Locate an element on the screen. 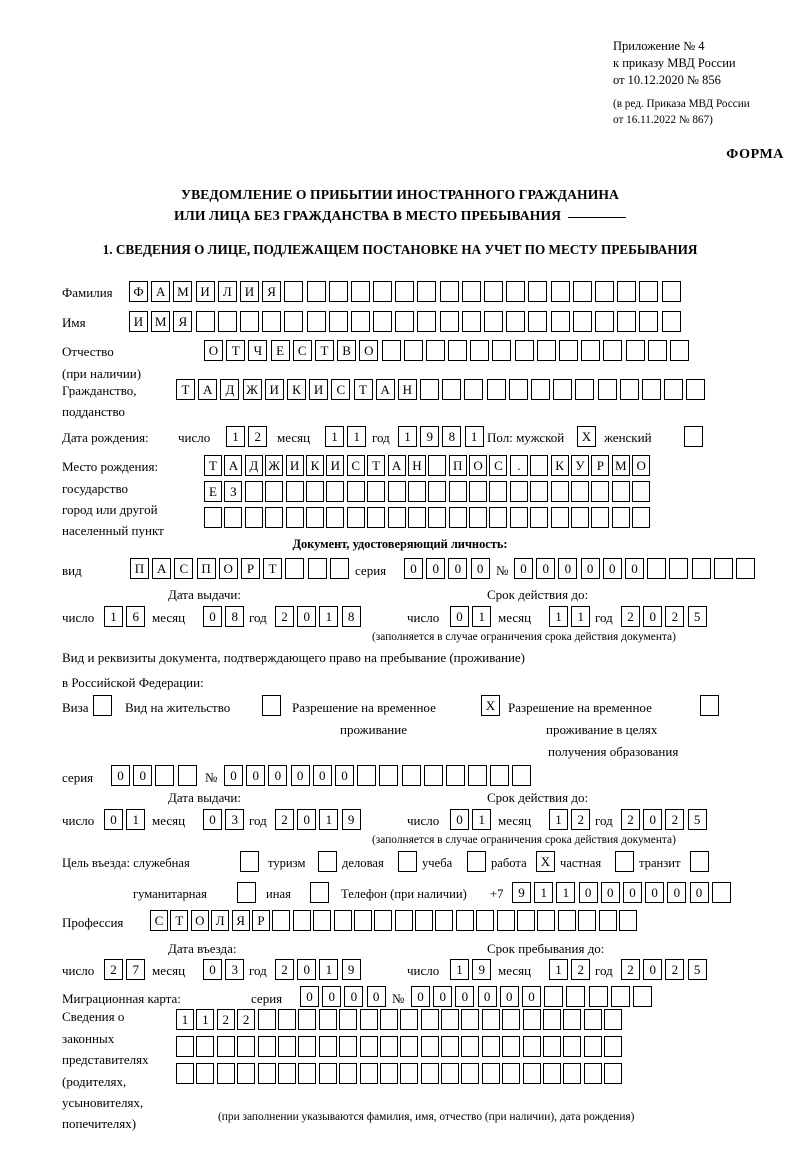 This screenshot has height=1163, width=800. char-cell: Я is located at coordinates (272, 291).